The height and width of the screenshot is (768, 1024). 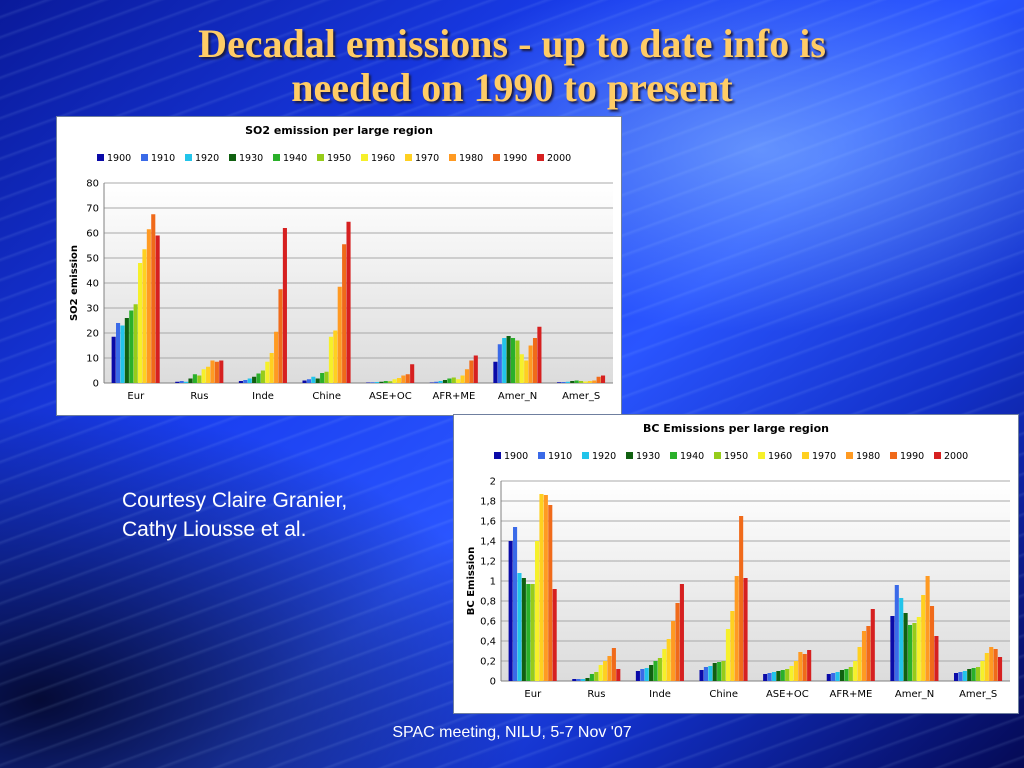 I want to click on bar-Amer_N-1960, so click(x=521, y=368).